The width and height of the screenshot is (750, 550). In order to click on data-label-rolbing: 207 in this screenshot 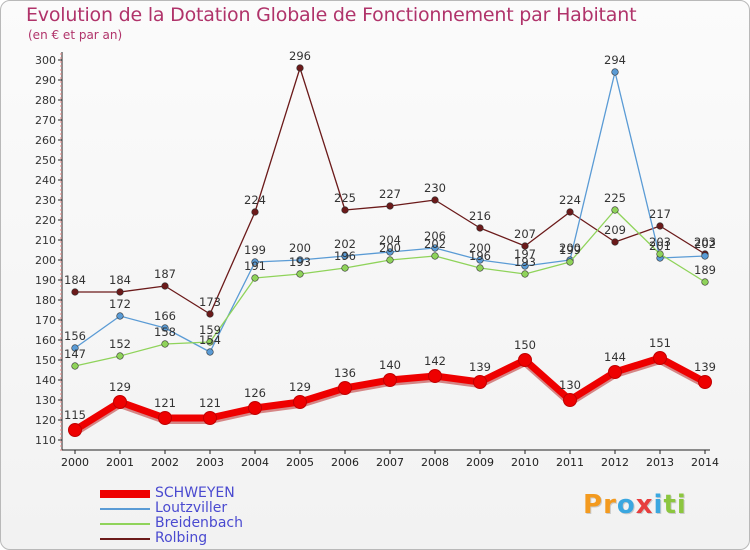, I will do `click(525, 234)`.